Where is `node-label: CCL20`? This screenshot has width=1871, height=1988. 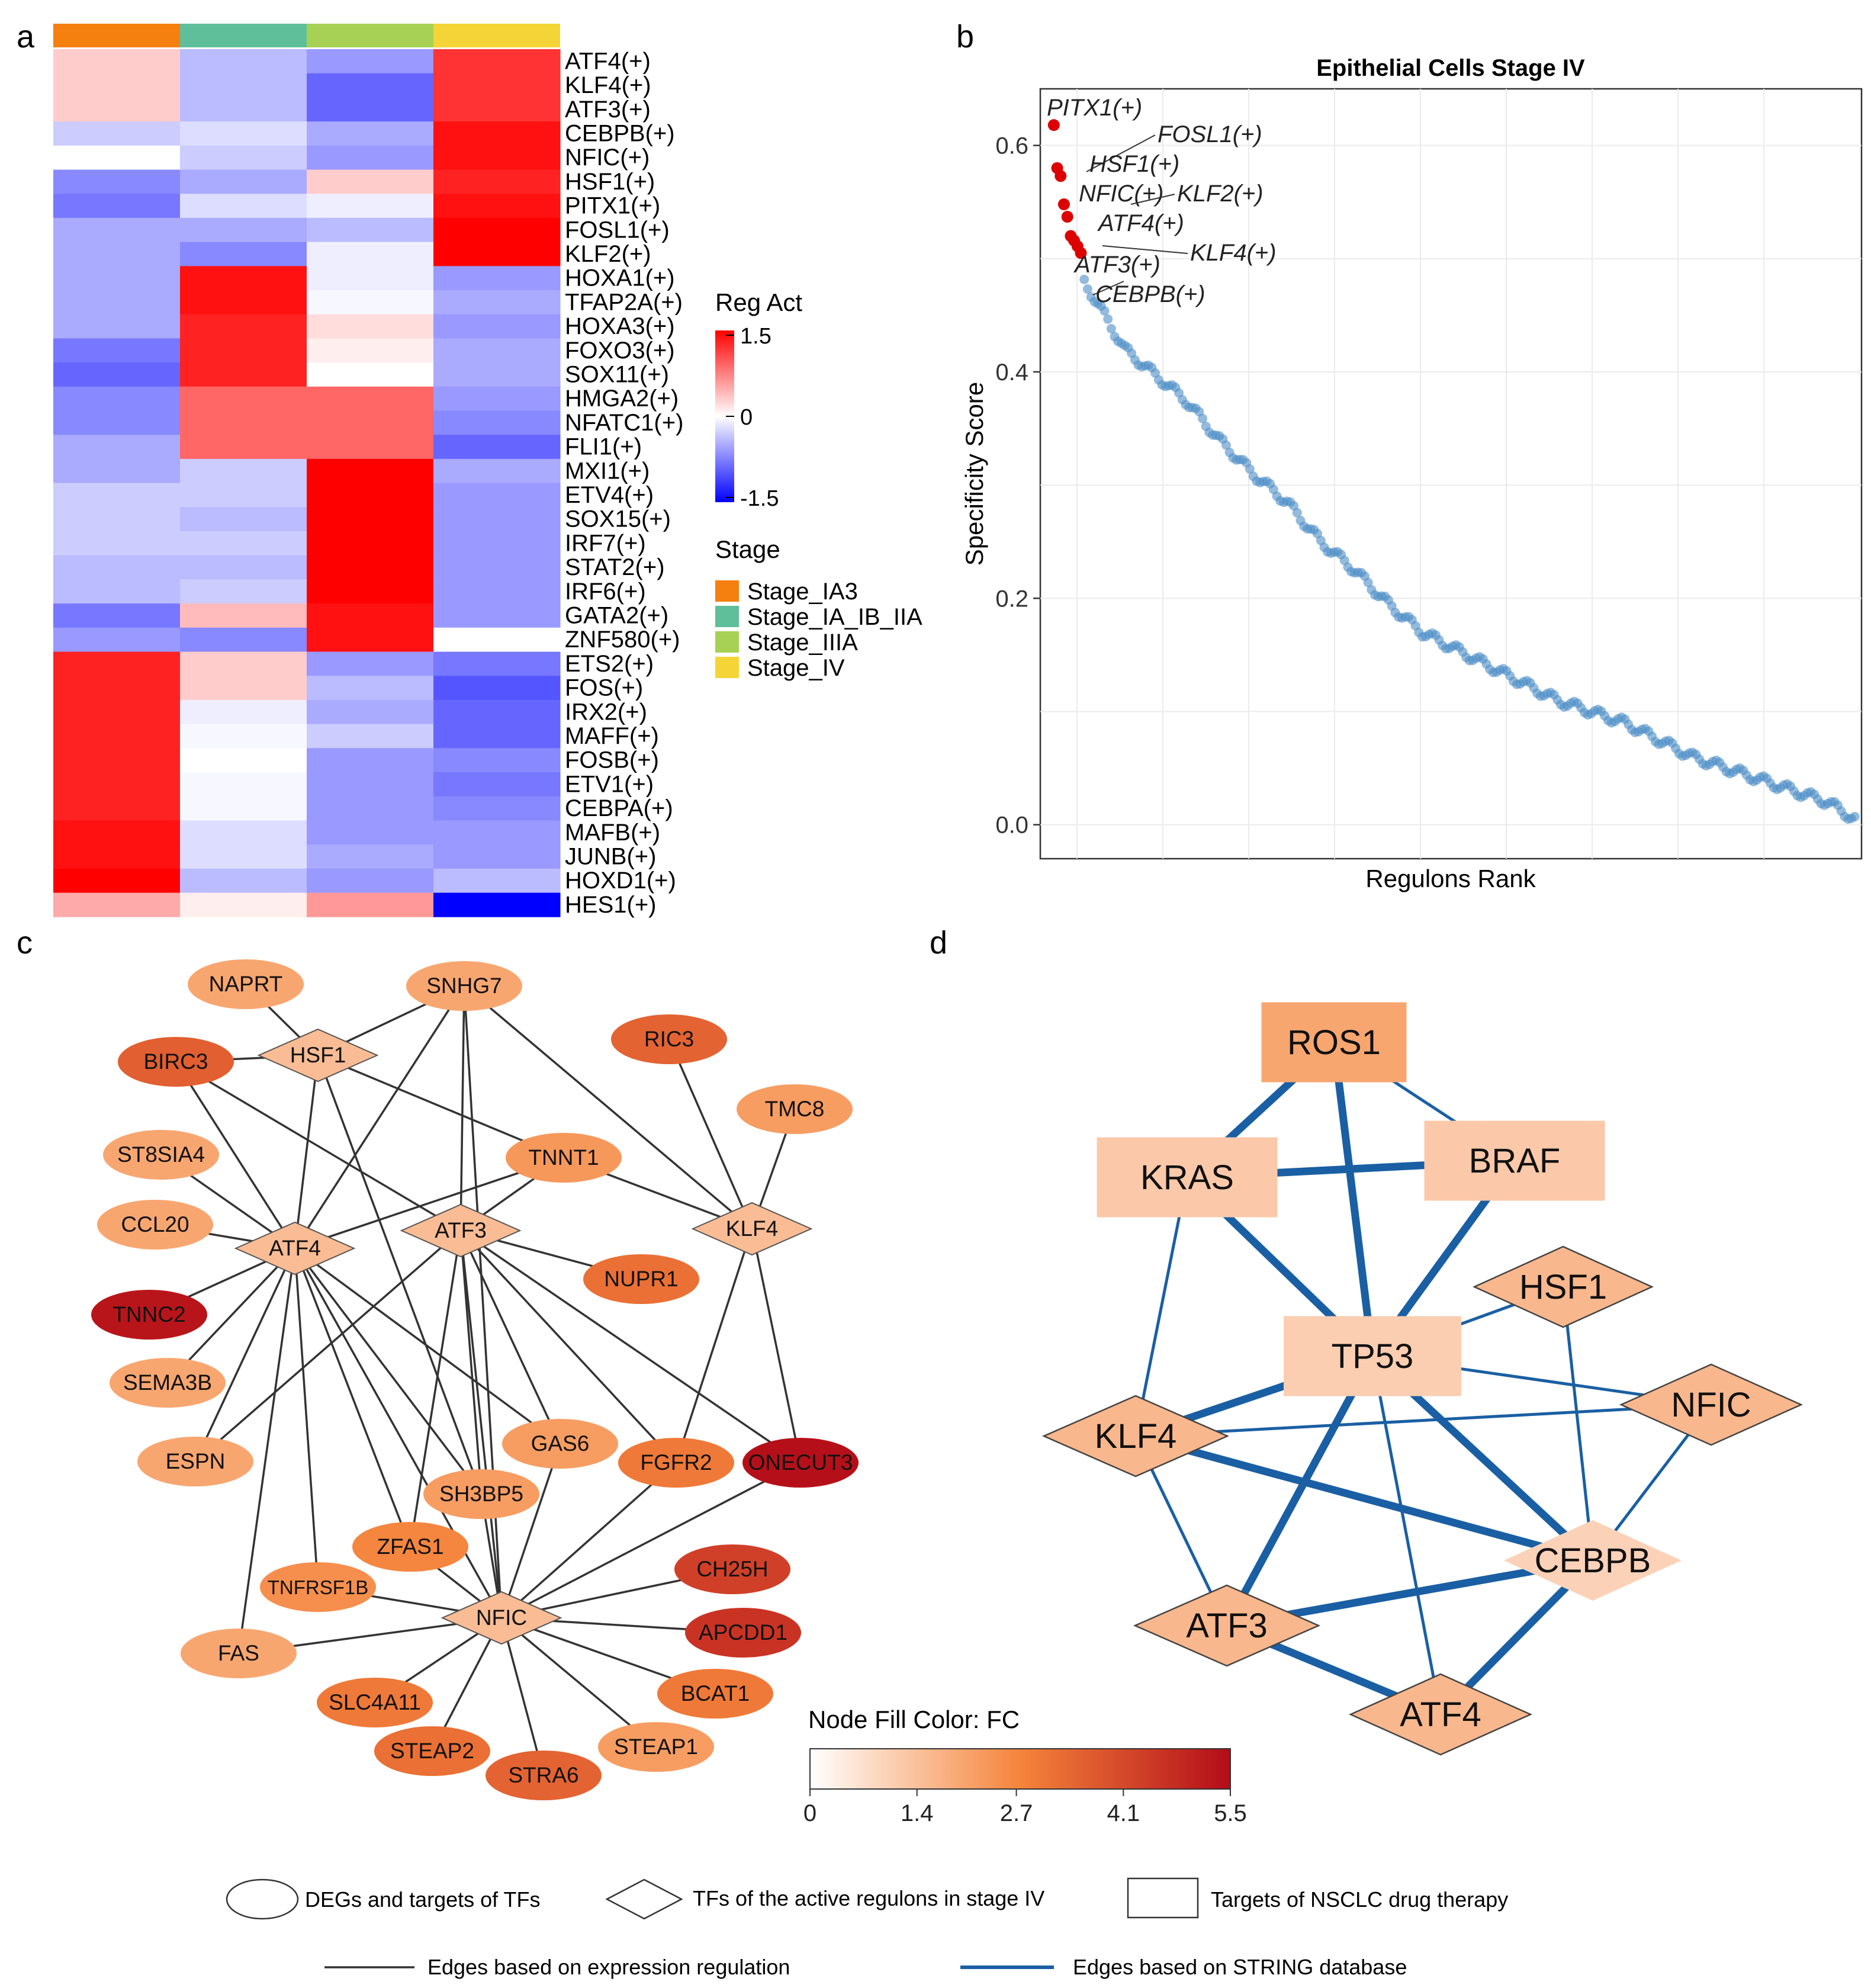
node-label: CCL20 is located at coordinates (155, 1224).